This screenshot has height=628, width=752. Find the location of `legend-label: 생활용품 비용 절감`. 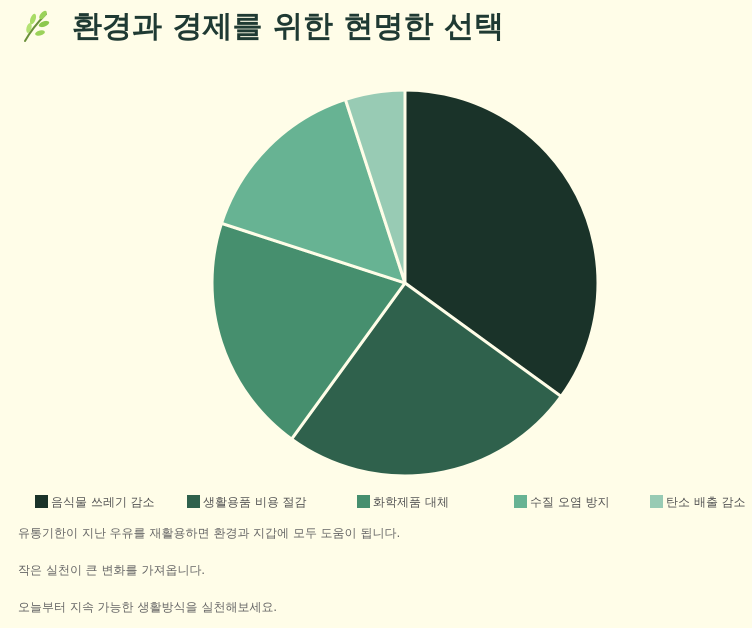

legend-label: 생활용품 비용 절감 is located at coordinates (255, 502).